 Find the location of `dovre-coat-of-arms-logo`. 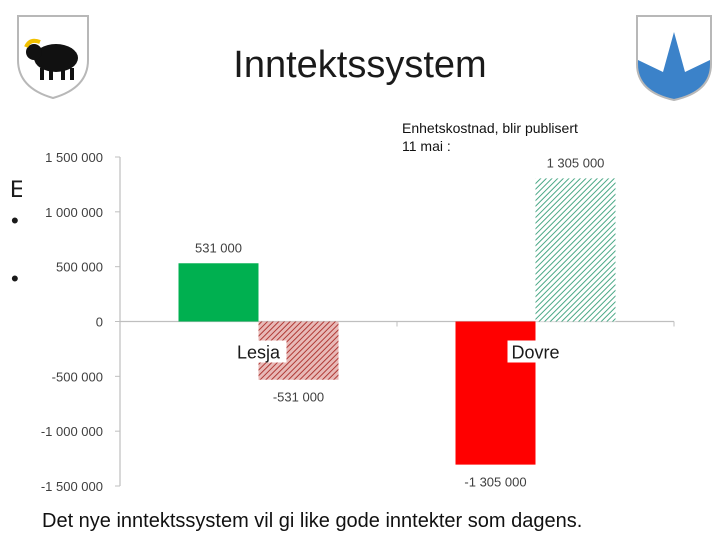

dovre-coat-of-arms-logo is located at coordinates (674, 60).